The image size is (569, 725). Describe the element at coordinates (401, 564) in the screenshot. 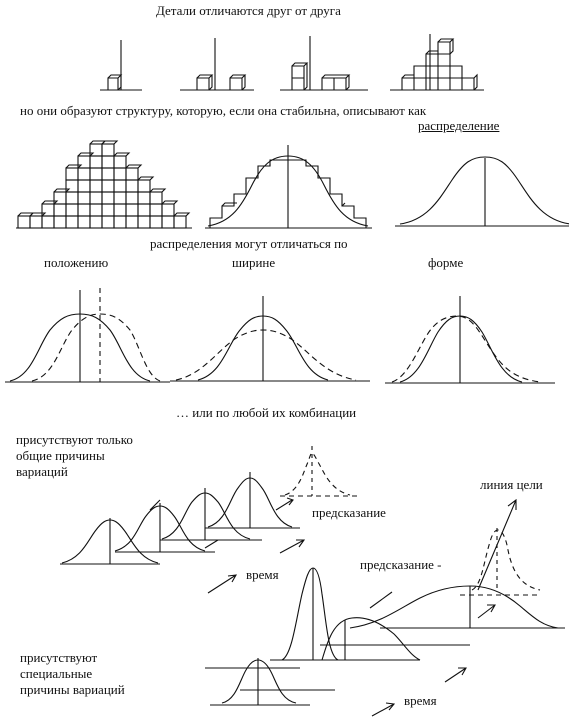

I see `prediction-label-2: предсказание -` at that location.